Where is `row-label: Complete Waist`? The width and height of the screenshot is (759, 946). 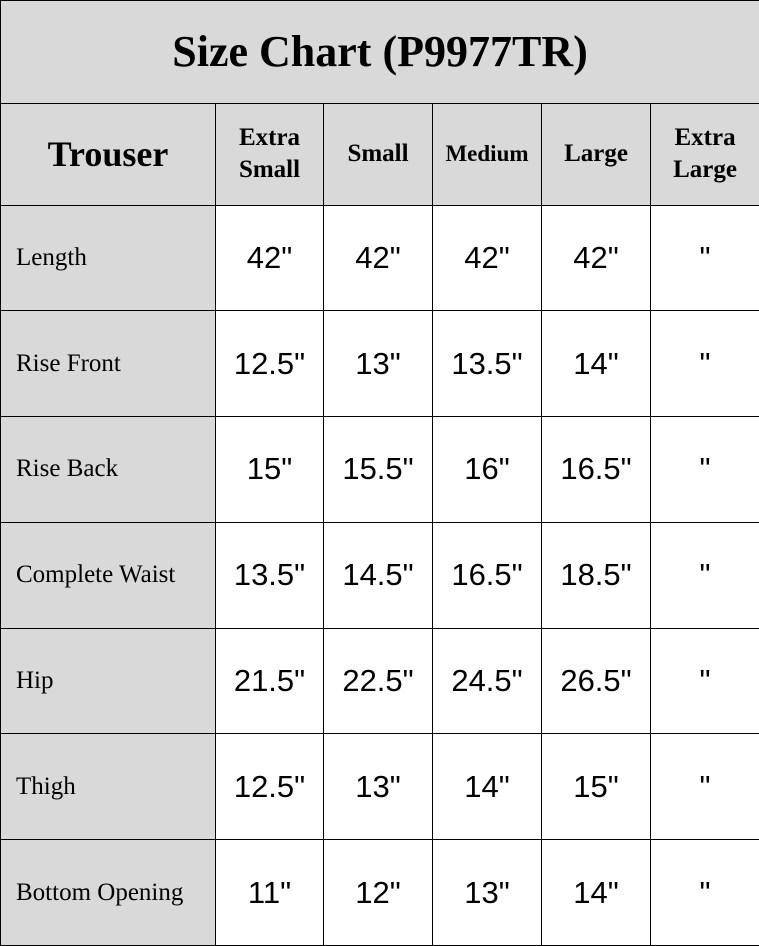
row-label: Complete Waist is located at coordinates (108, 575).